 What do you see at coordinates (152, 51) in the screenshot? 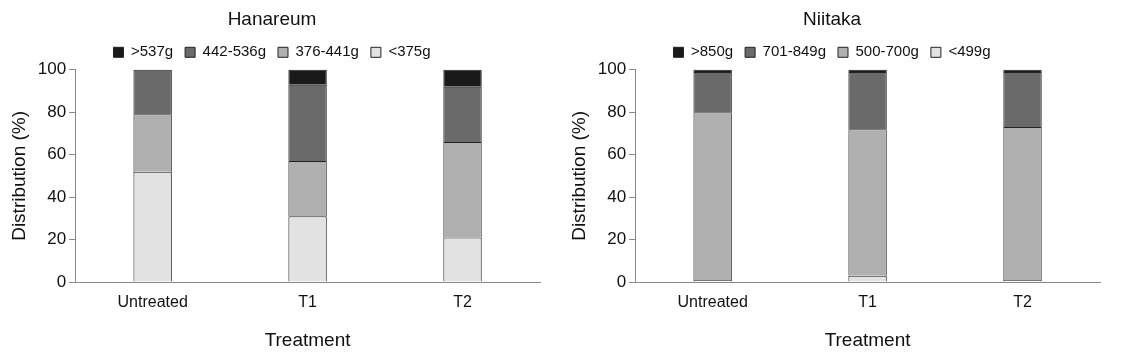
I see `legend-label: >537g` at bounding box center [152, 51].